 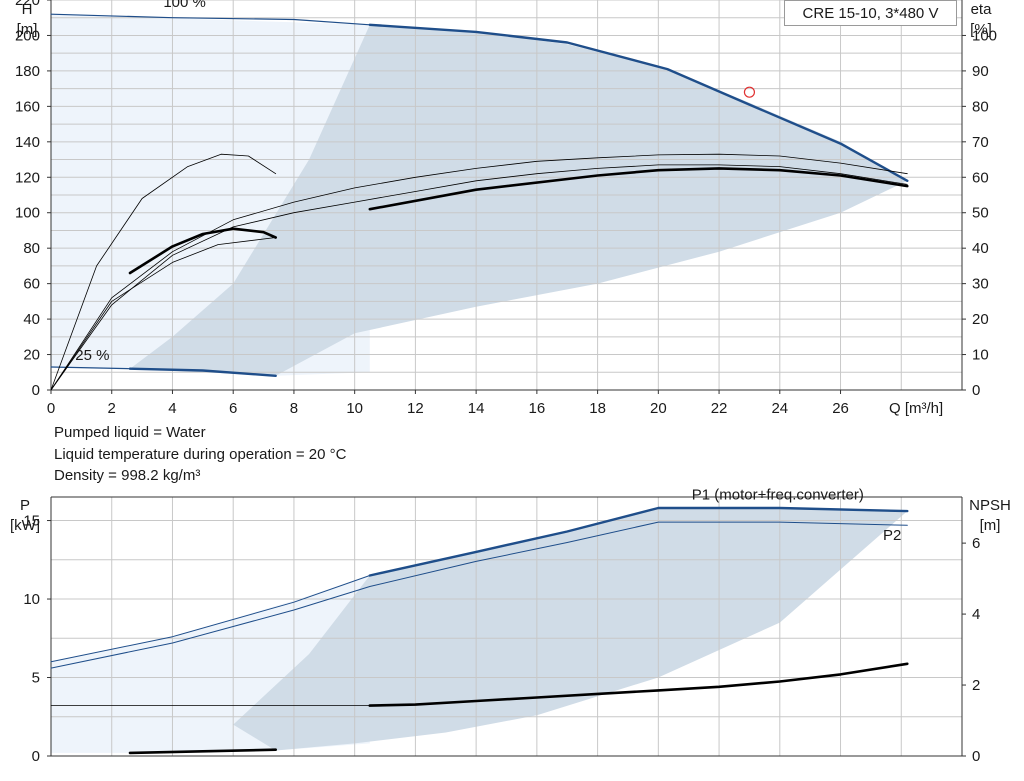 What do you see at coordinates (980, 284) in the screenshot?
I see `head-efficiency-y-right-tick-label: 30` at bounding box center [980, 284].